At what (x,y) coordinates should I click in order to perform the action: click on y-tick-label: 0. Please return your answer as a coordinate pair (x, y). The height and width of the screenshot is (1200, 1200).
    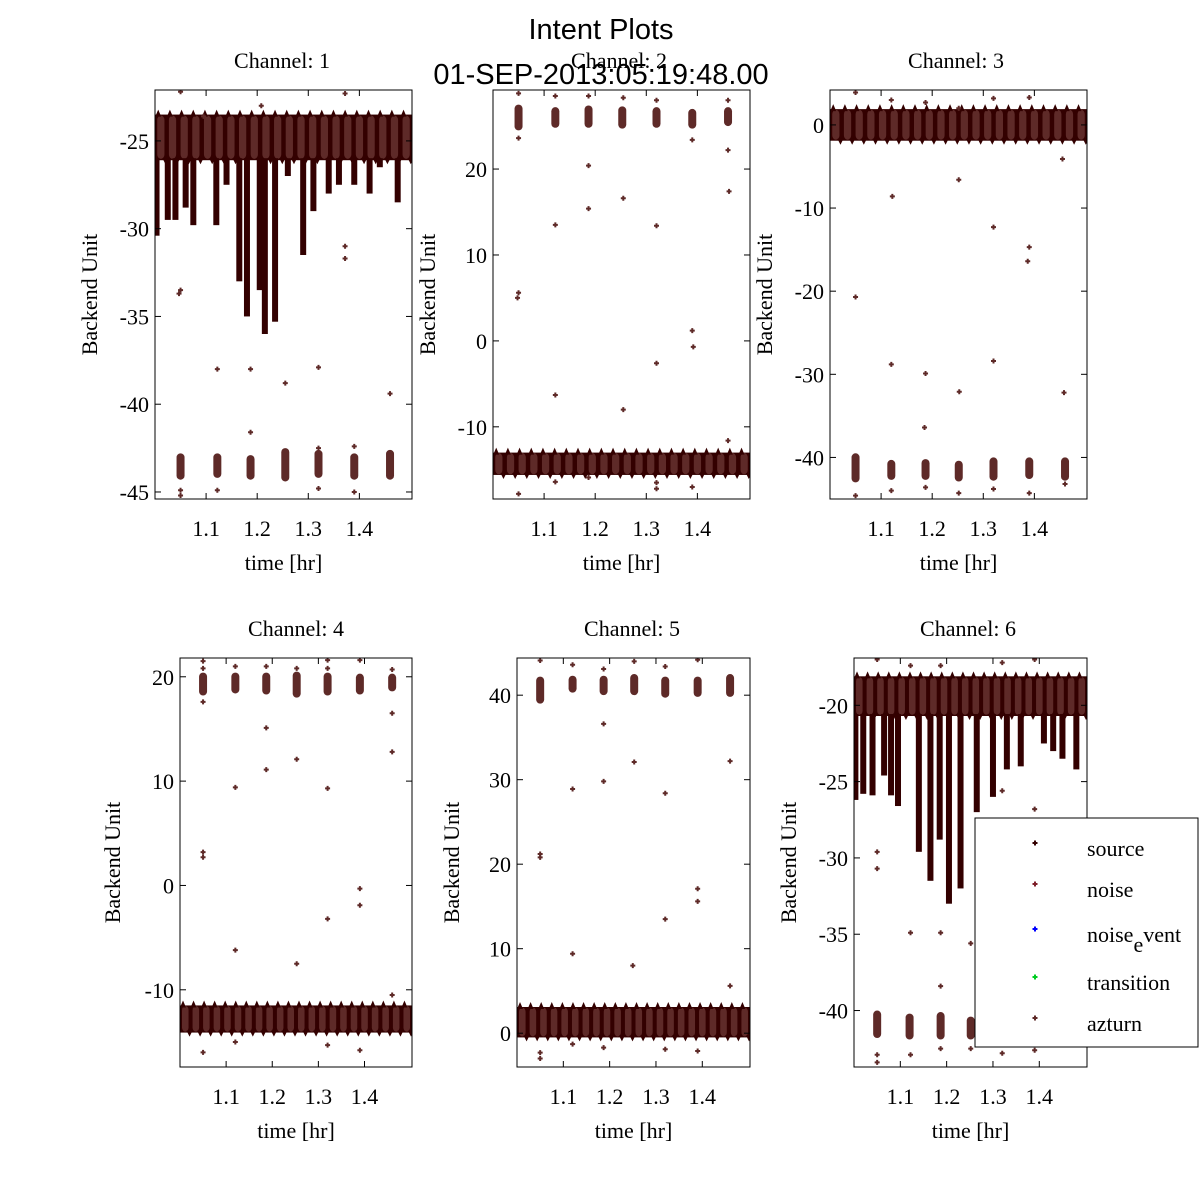
    Looking at the image, I should click on (505, 1033).